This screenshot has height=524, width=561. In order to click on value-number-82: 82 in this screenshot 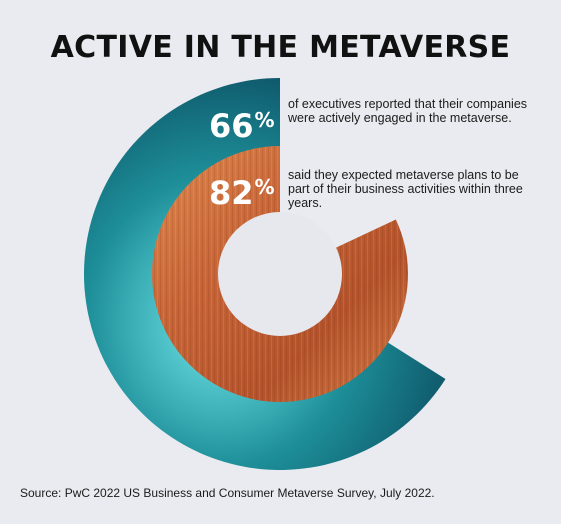, I will do `click(231, 193)`.